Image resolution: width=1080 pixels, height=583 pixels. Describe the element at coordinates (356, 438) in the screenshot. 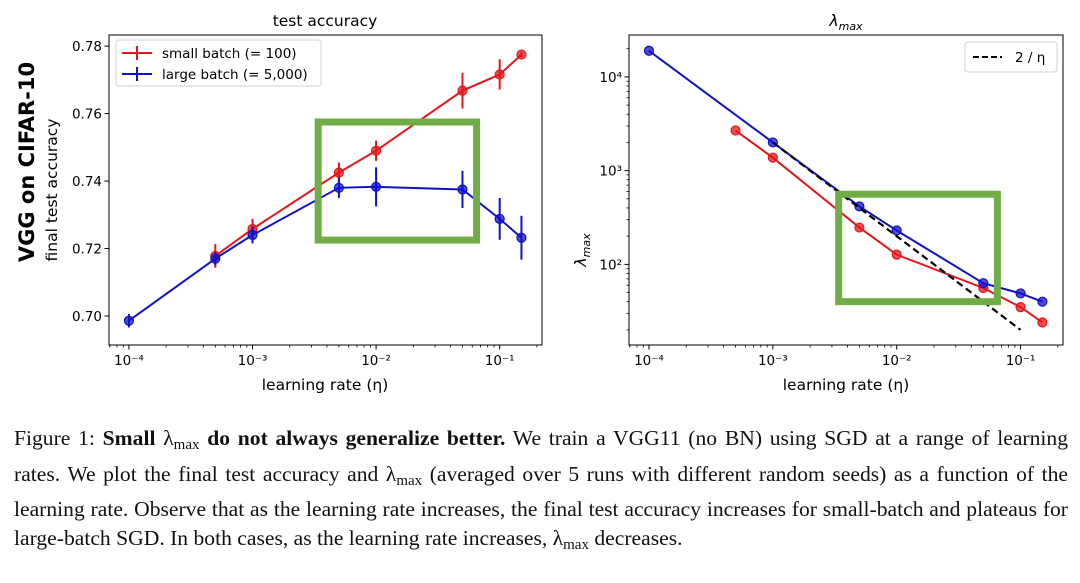

I see `caption-bold-post: do not always generalize better.` at that location.